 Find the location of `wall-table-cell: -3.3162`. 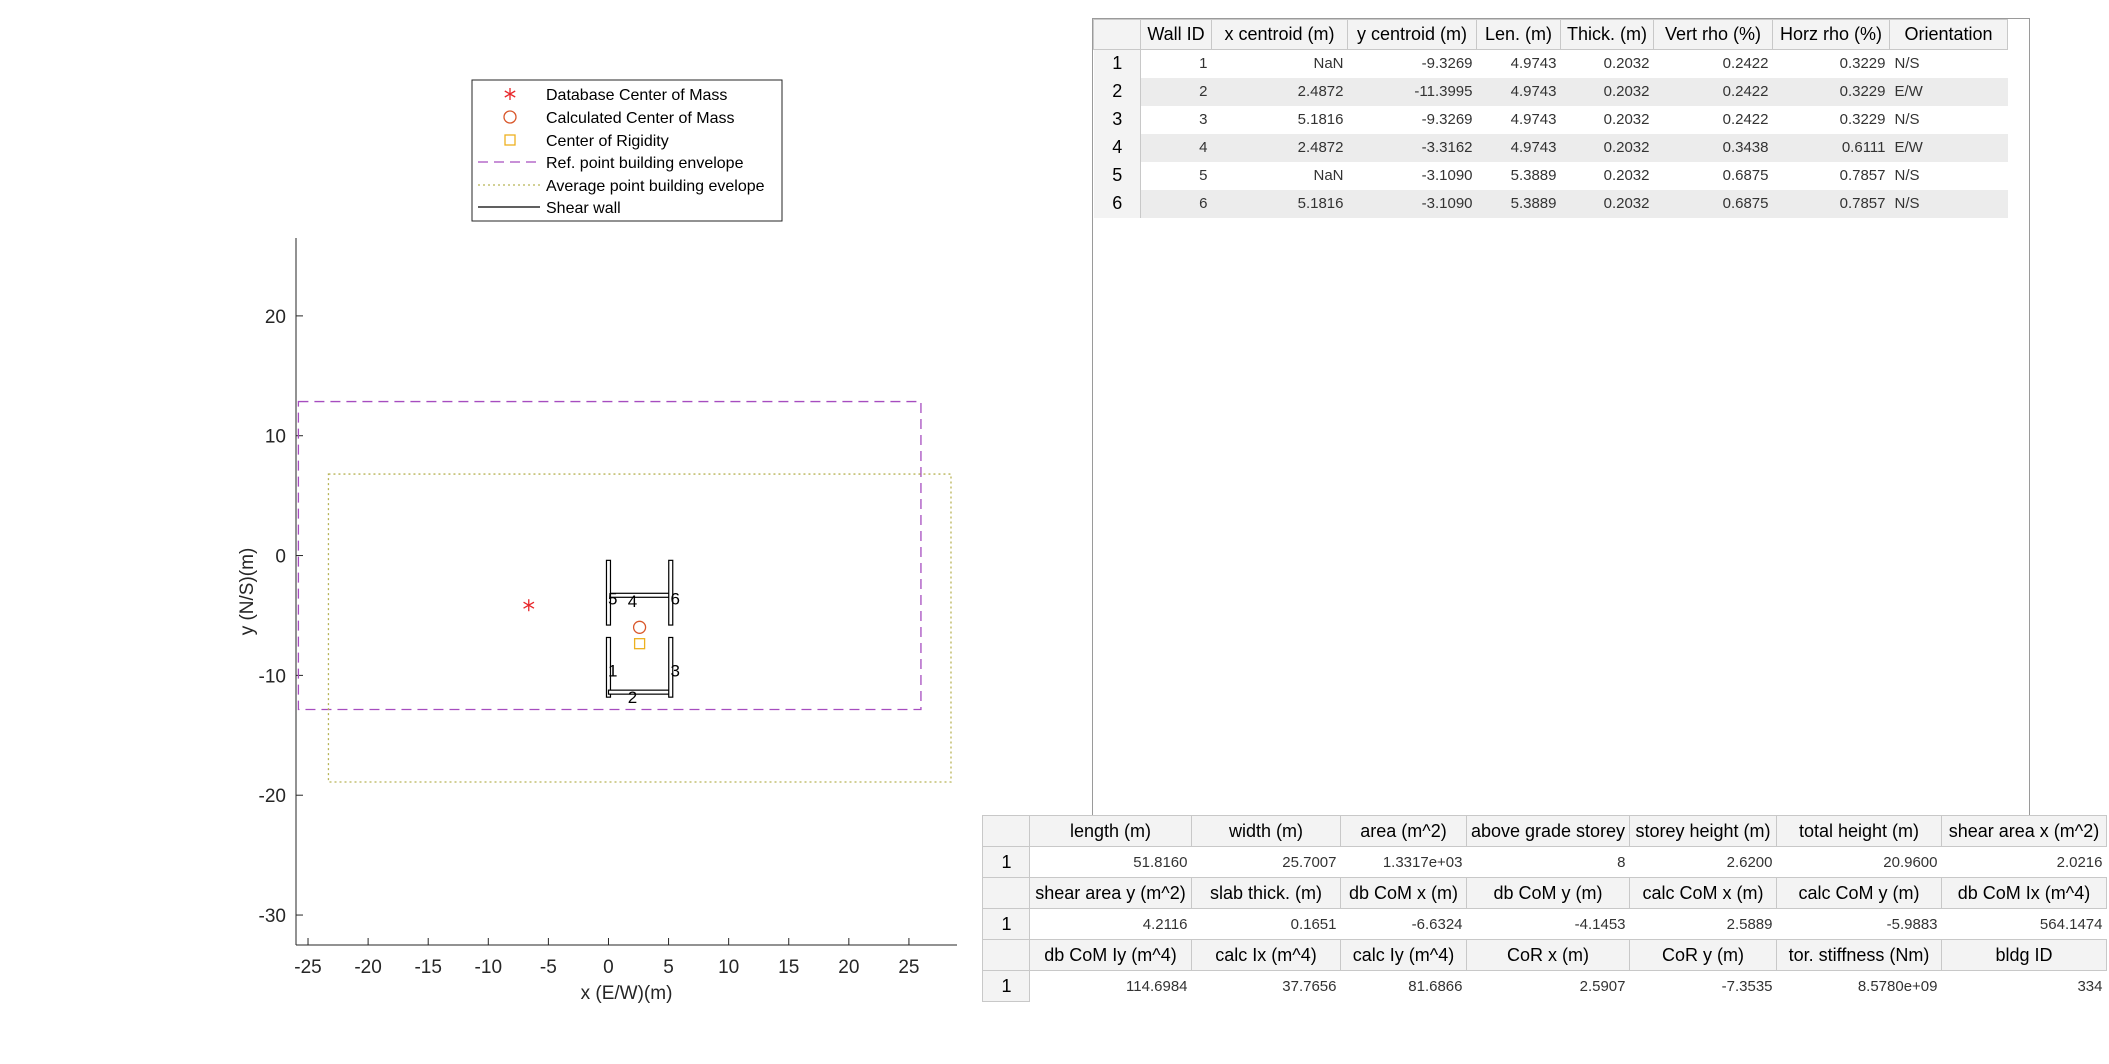

wall-table-cell: -3.3162 is located at coordinates (1412, 147).